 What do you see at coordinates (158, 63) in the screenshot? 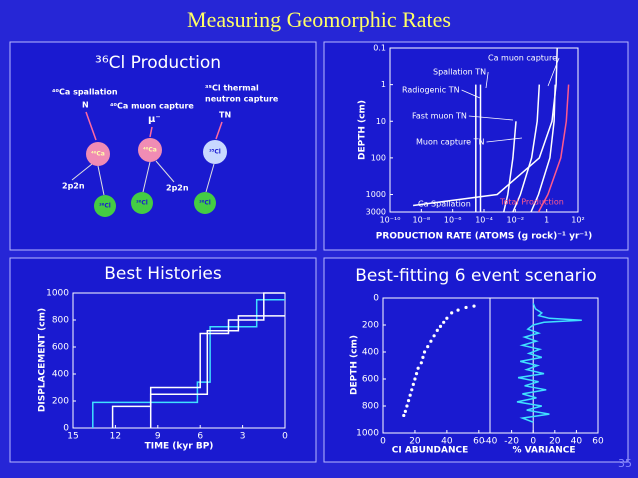
I see `diagram-title: ³⁶Cl Production` at bounding box center [158, 63].